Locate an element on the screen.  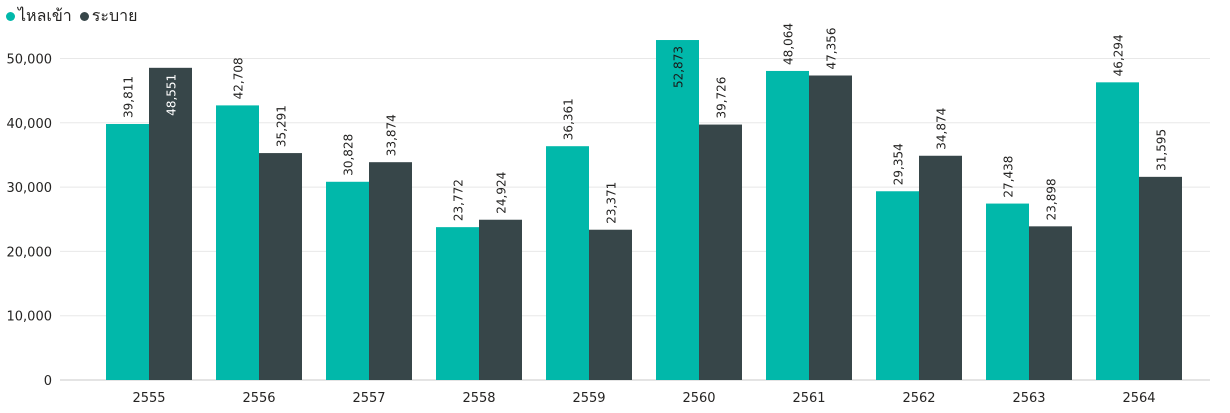
data-label: 47,356 is located at coordinates (832, 49).